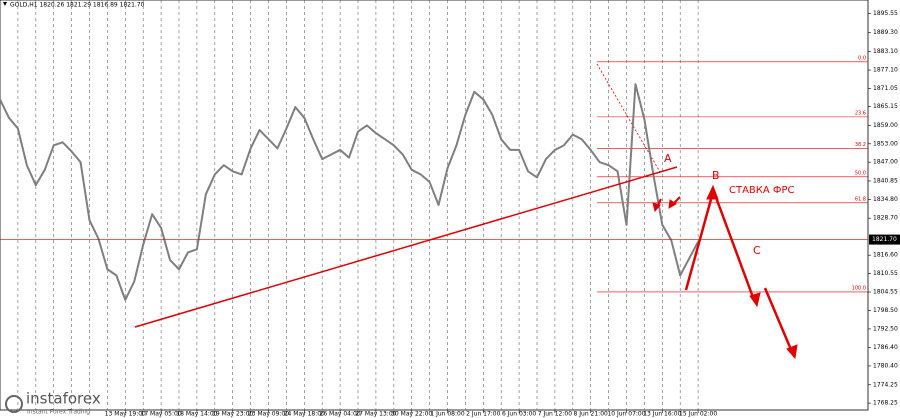  Describe the element at coordinates (555, 414) in the screenshot. I see `x-tick-label: 7 Jun 12:00` at that location.